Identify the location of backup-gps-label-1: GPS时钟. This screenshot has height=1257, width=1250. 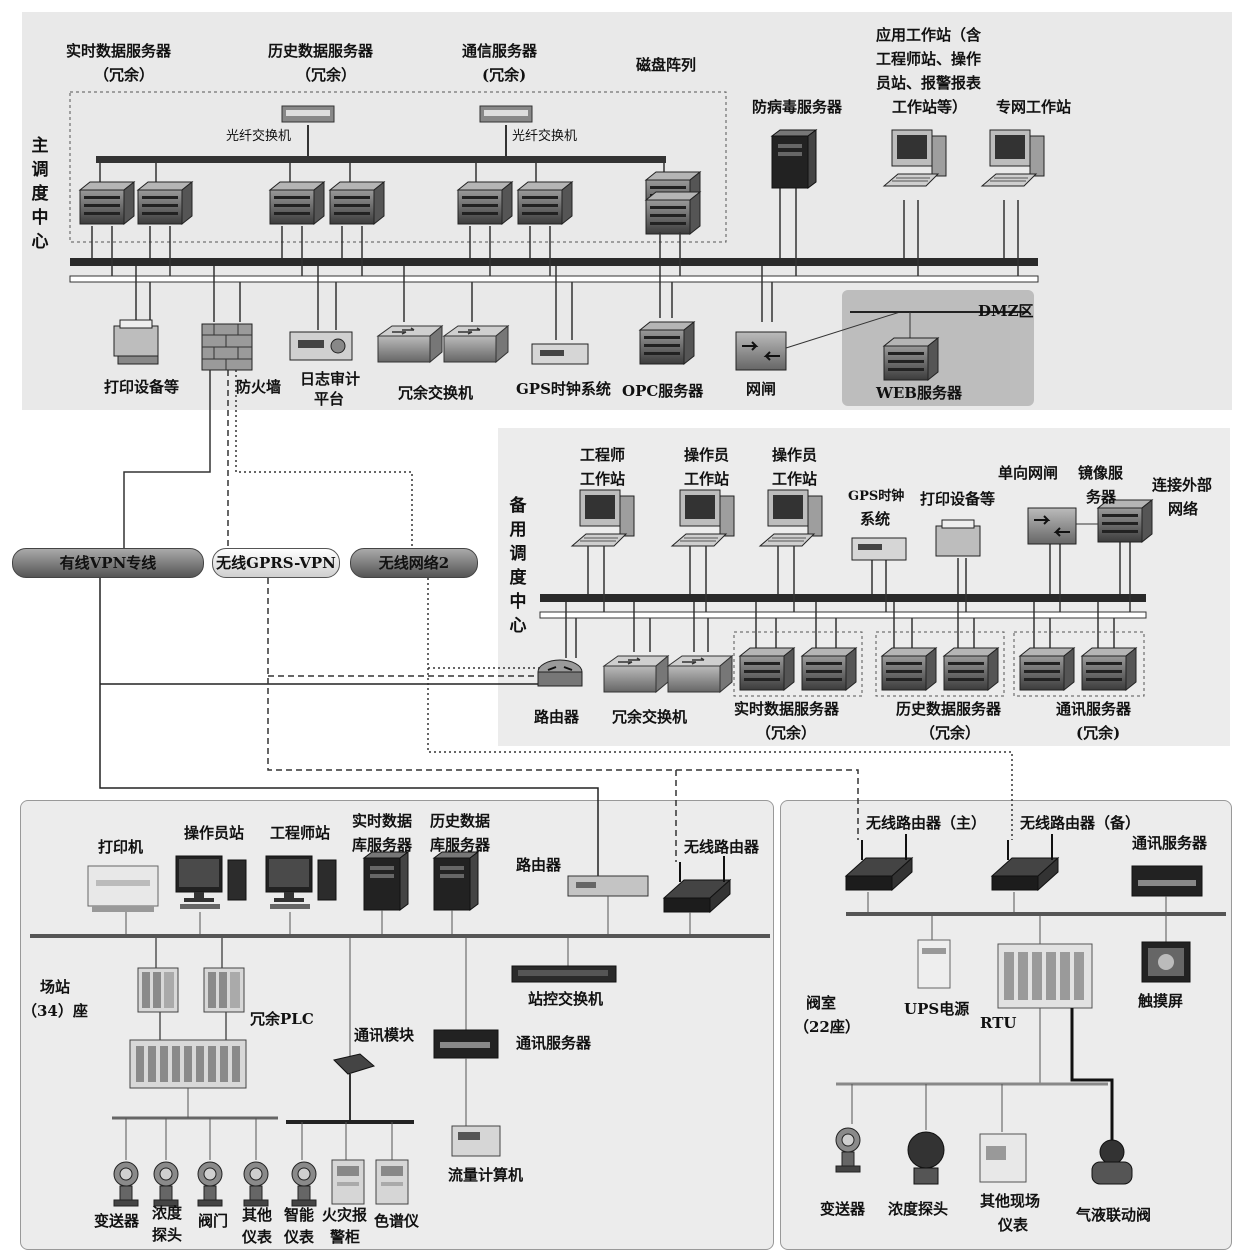
(876, 496).